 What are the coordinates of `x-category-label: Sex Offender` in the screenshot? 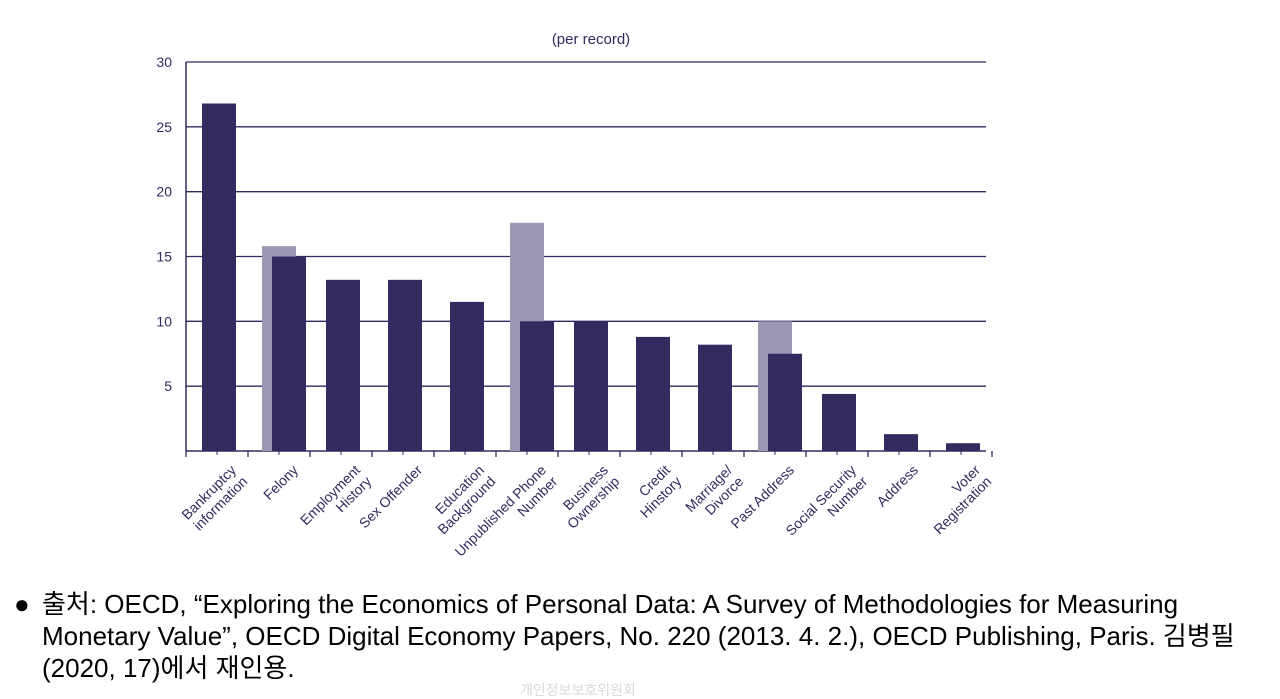 It's located at (391, 497).